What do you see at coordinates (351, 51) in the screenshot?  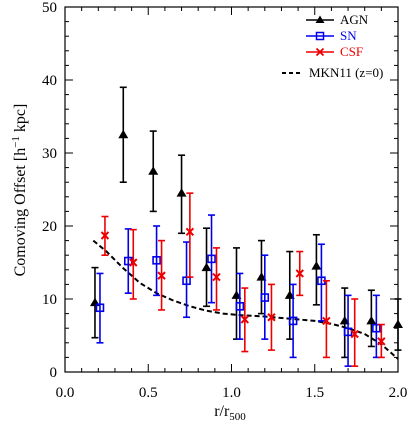 I see `legend-label-csf: CSF` at bounding box center [351, 51].